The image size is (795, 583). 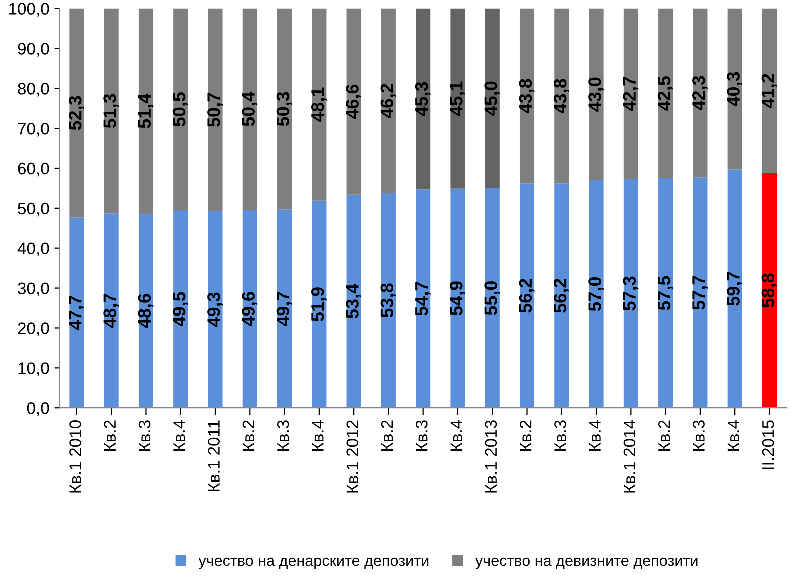 I want to click on data-label: 55,0, so click(x=492, y=298).